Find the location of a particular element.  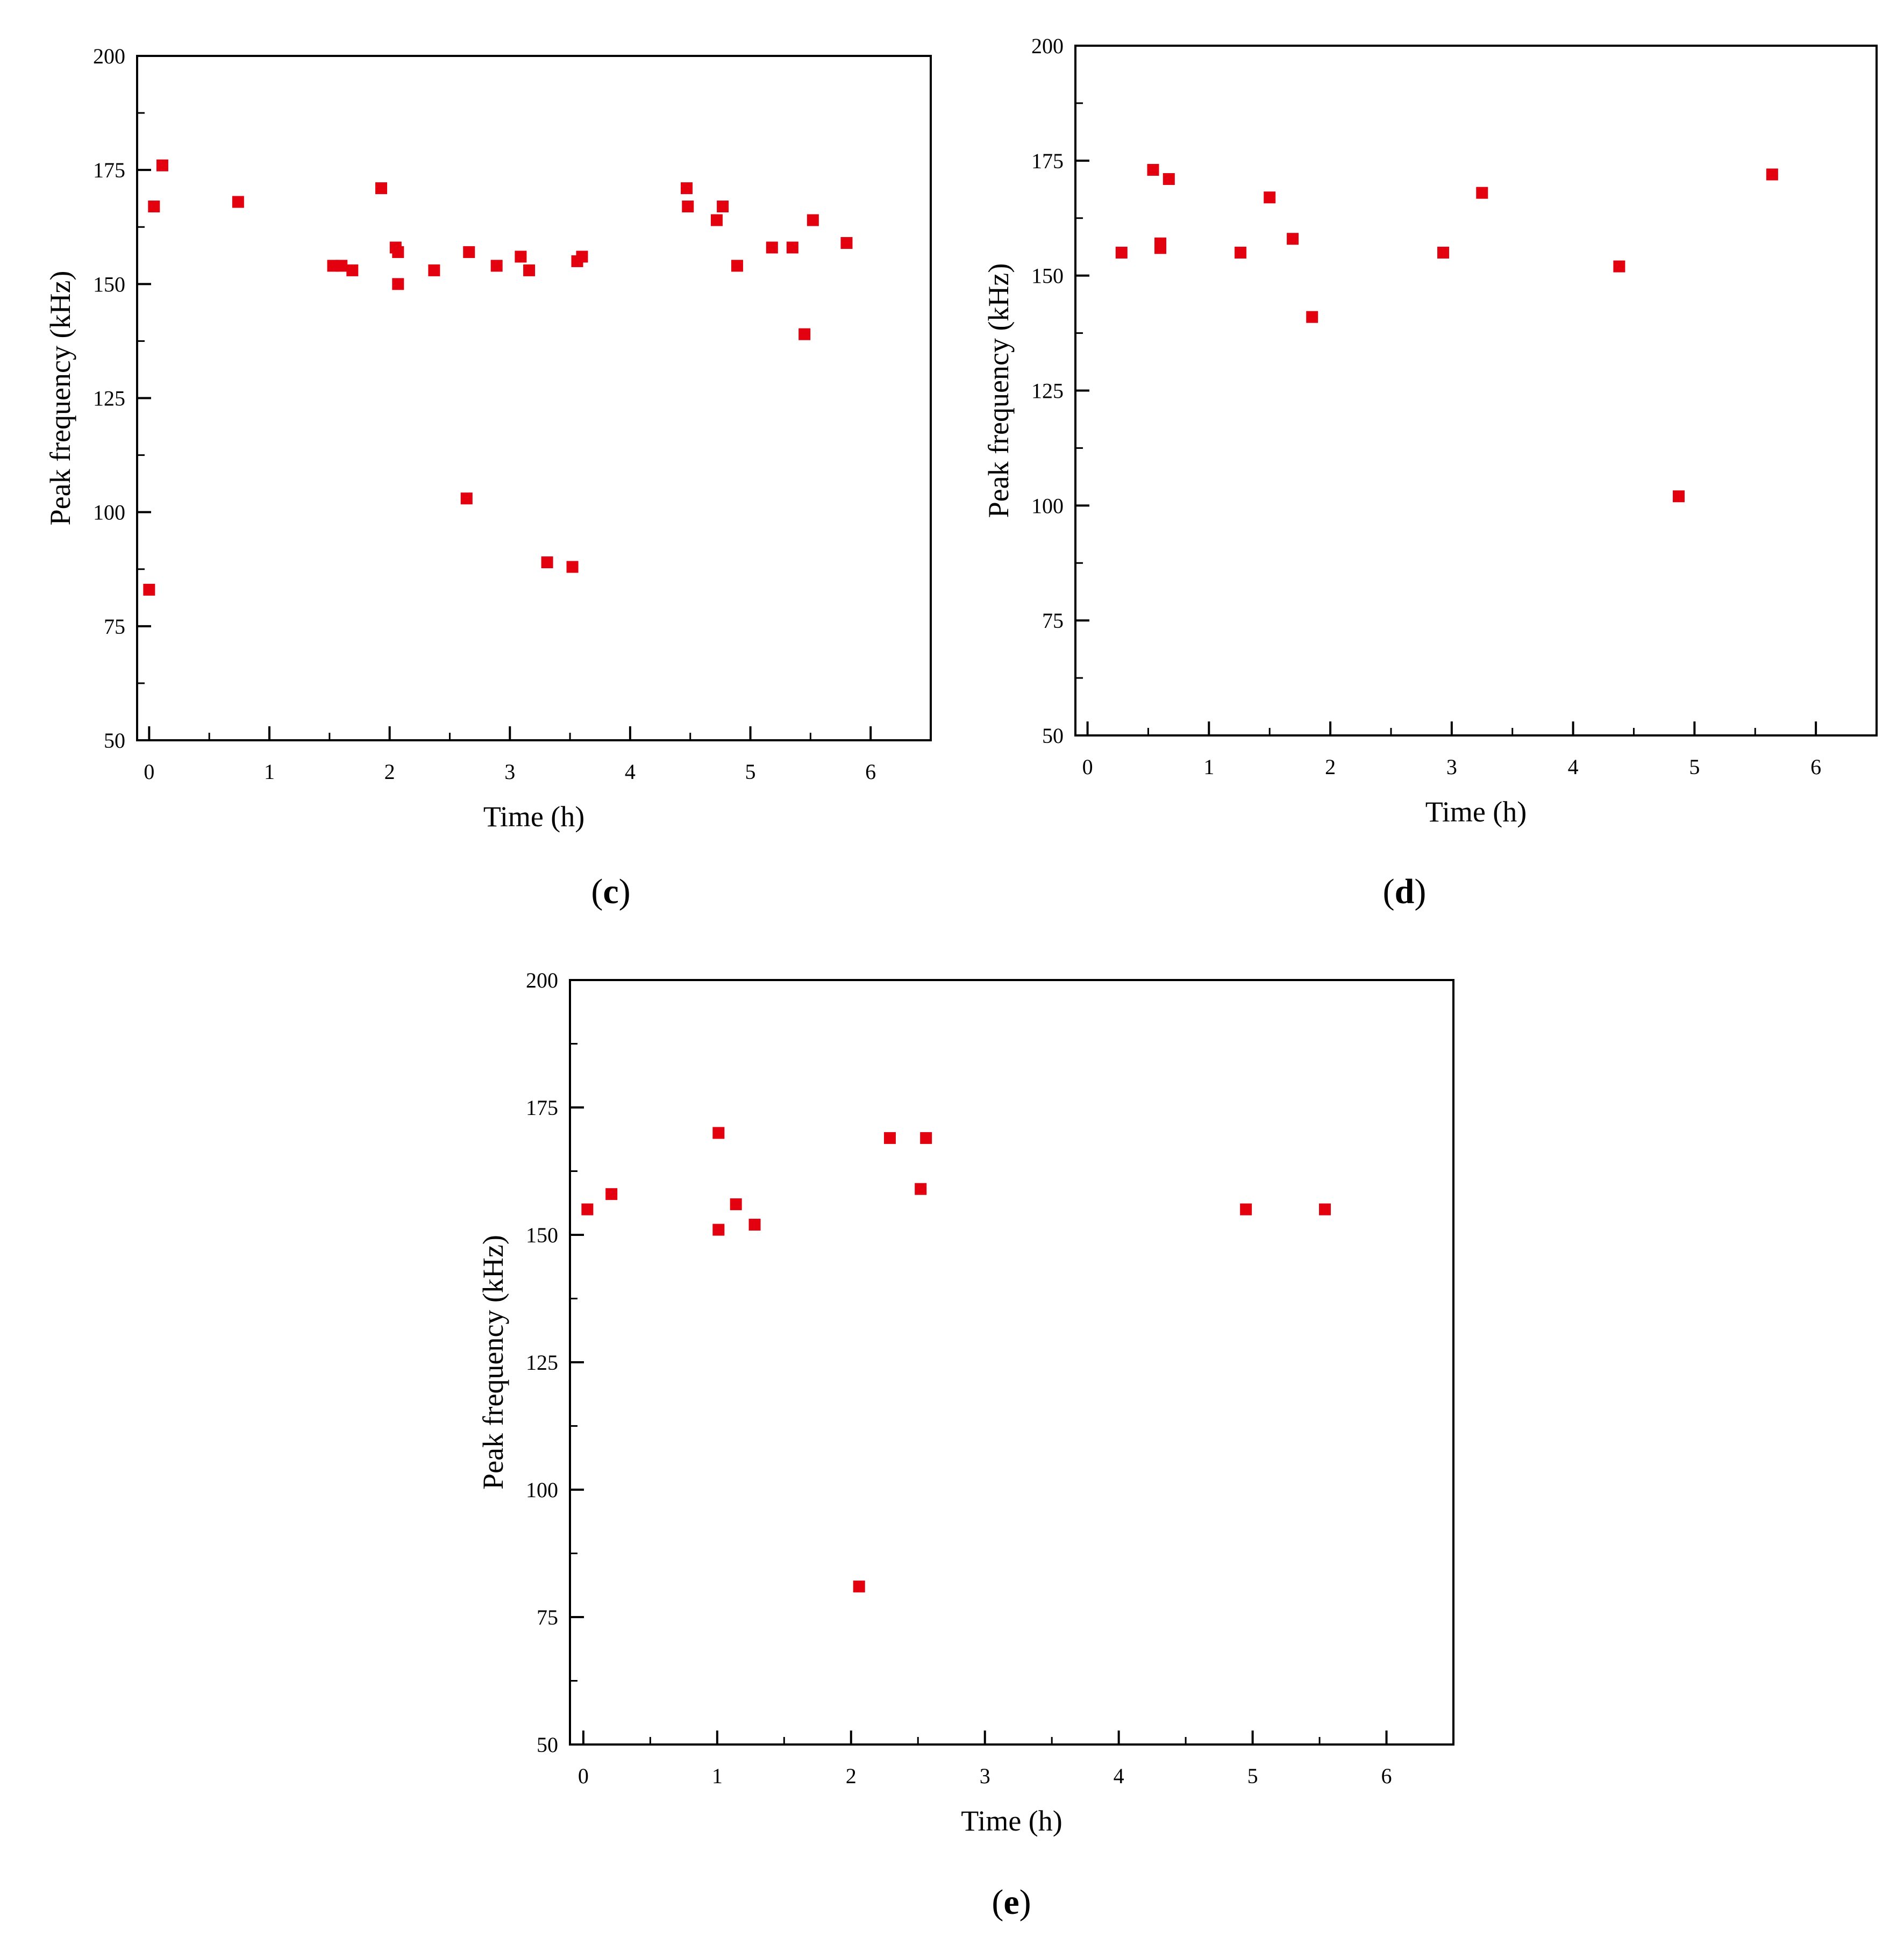

panel-label: (c) is located at coordinates (610, 891).